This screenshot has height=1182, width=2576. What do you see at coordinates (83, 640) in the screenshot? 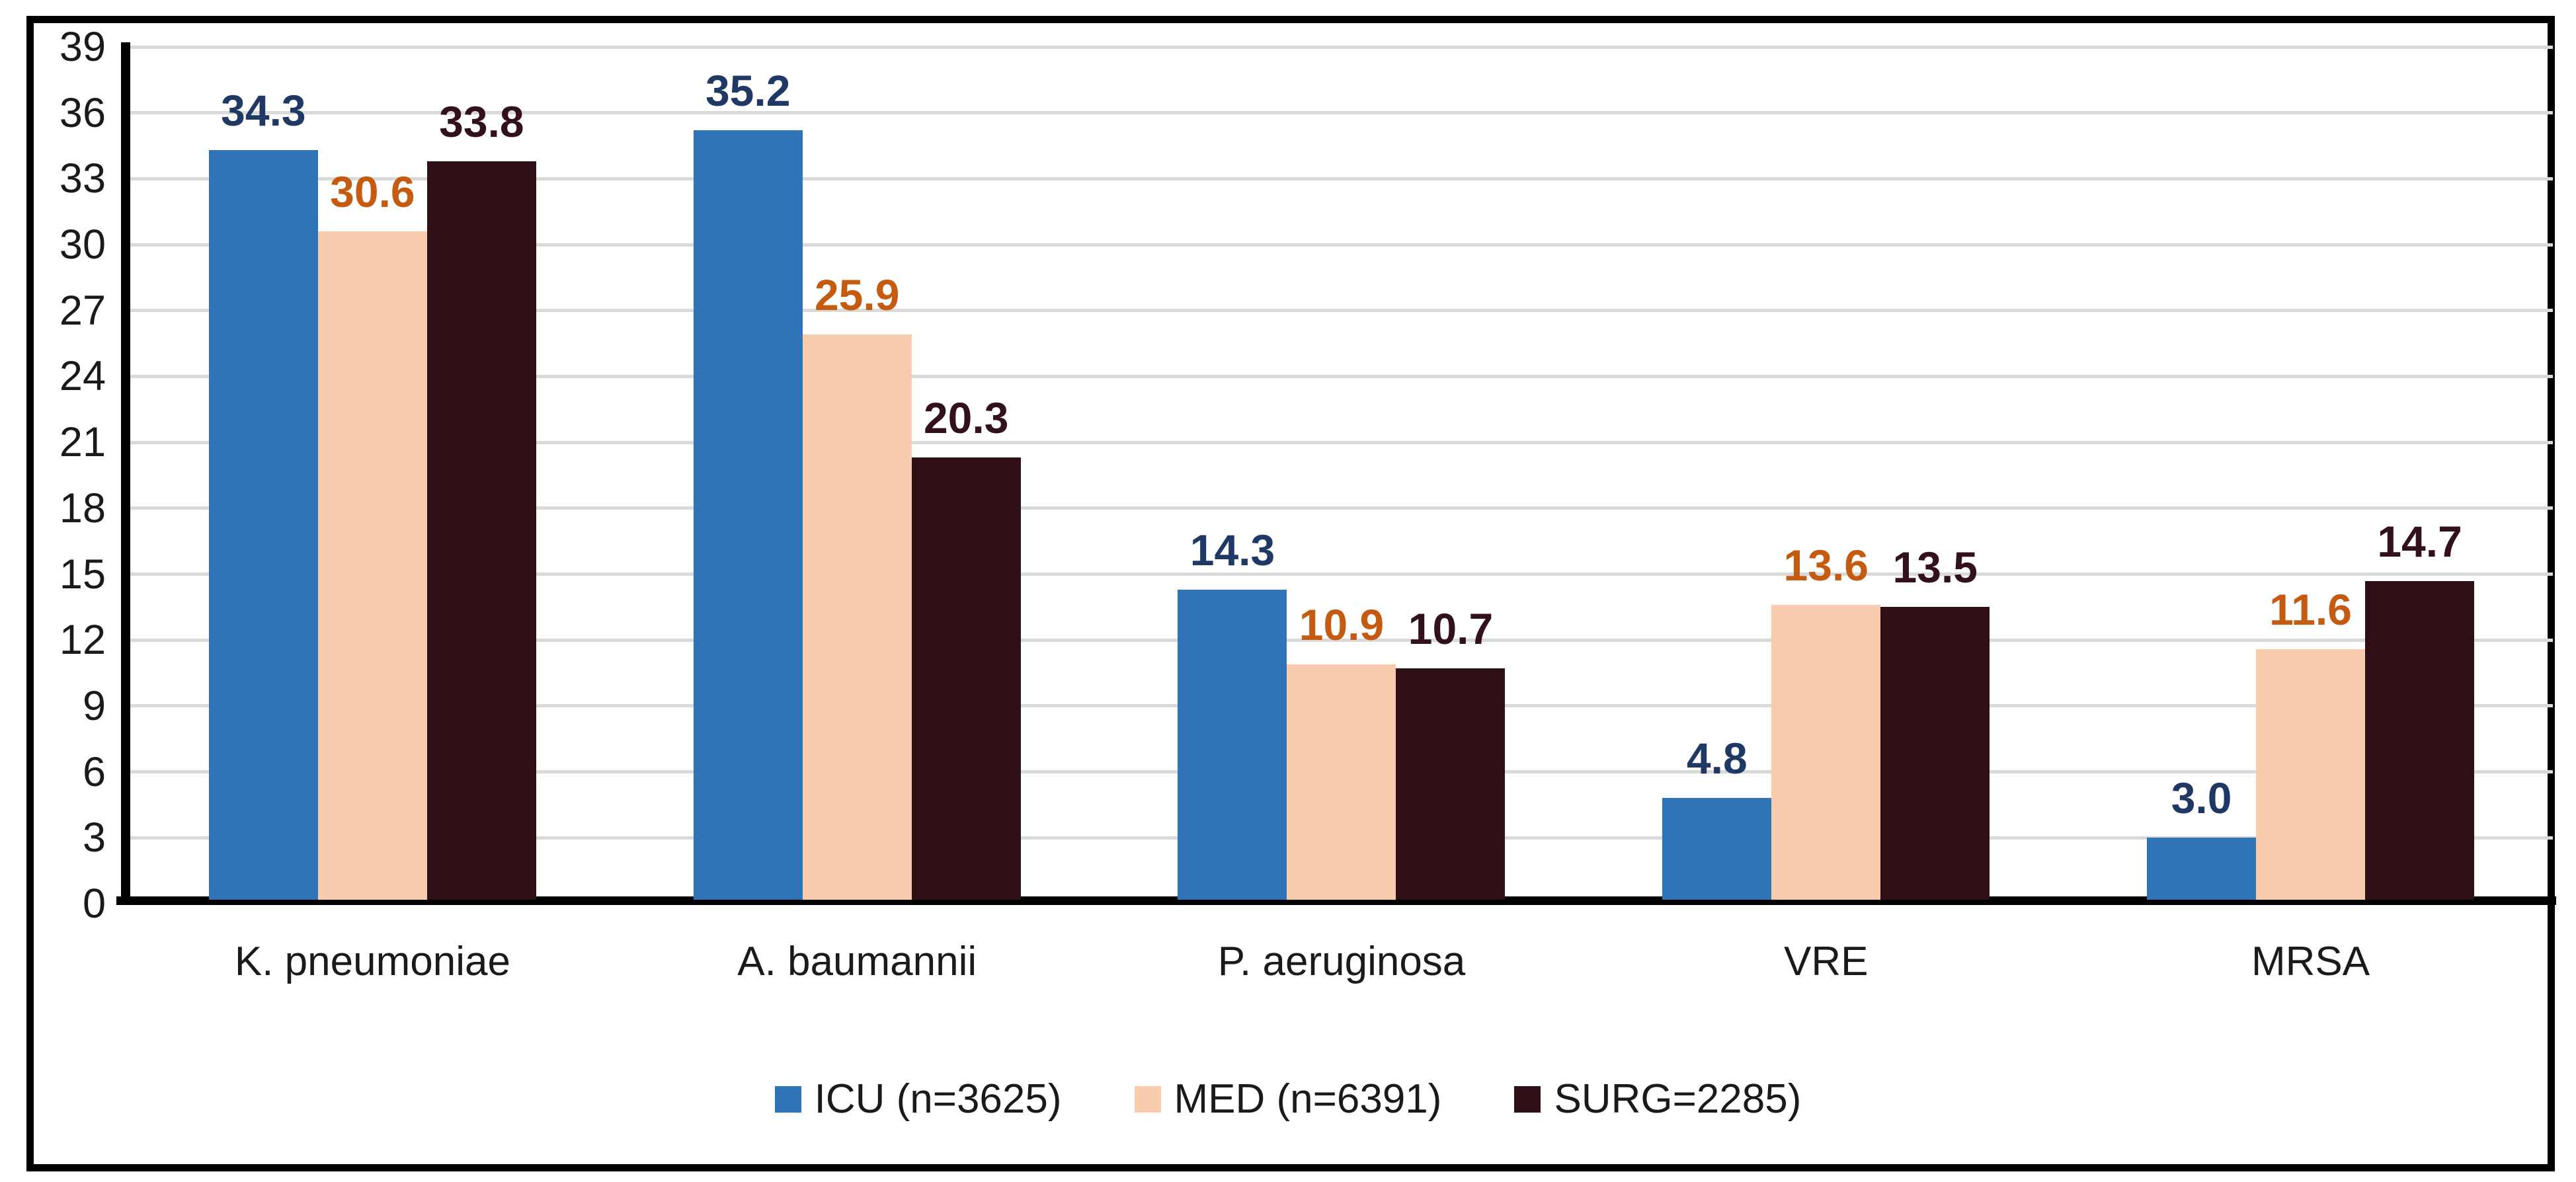
I see `y-tick-label-12: 12` at bounding box center [83, 640].